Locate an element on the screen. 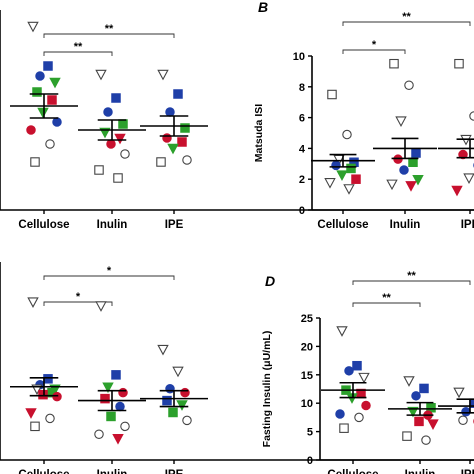 The image size is (474, 474). y-tick-label: 15 is located at coordinates (307, 376).